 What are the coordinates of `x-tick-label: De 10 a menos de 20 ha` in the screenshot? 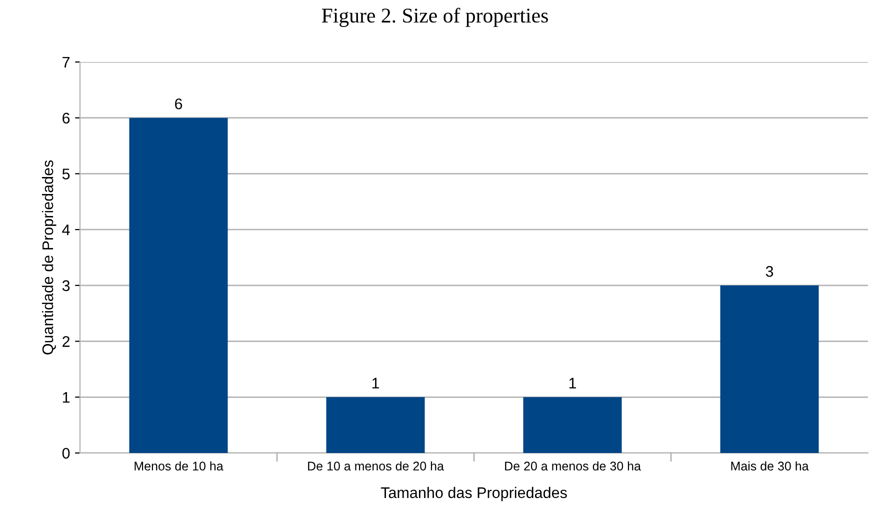 It's located at (376, 466).